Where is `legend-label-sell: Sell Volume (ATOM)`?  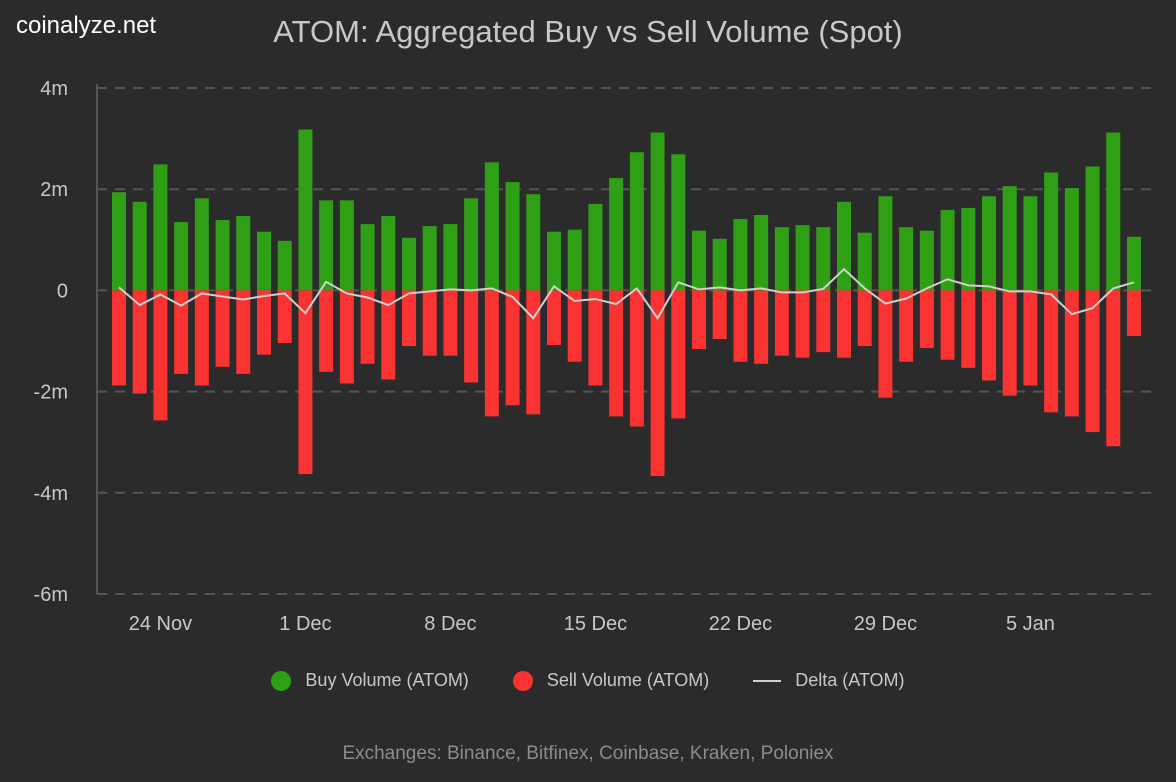
legend-label-sell: Sell Volume (ATOM) is located at coordinates (628, 680).